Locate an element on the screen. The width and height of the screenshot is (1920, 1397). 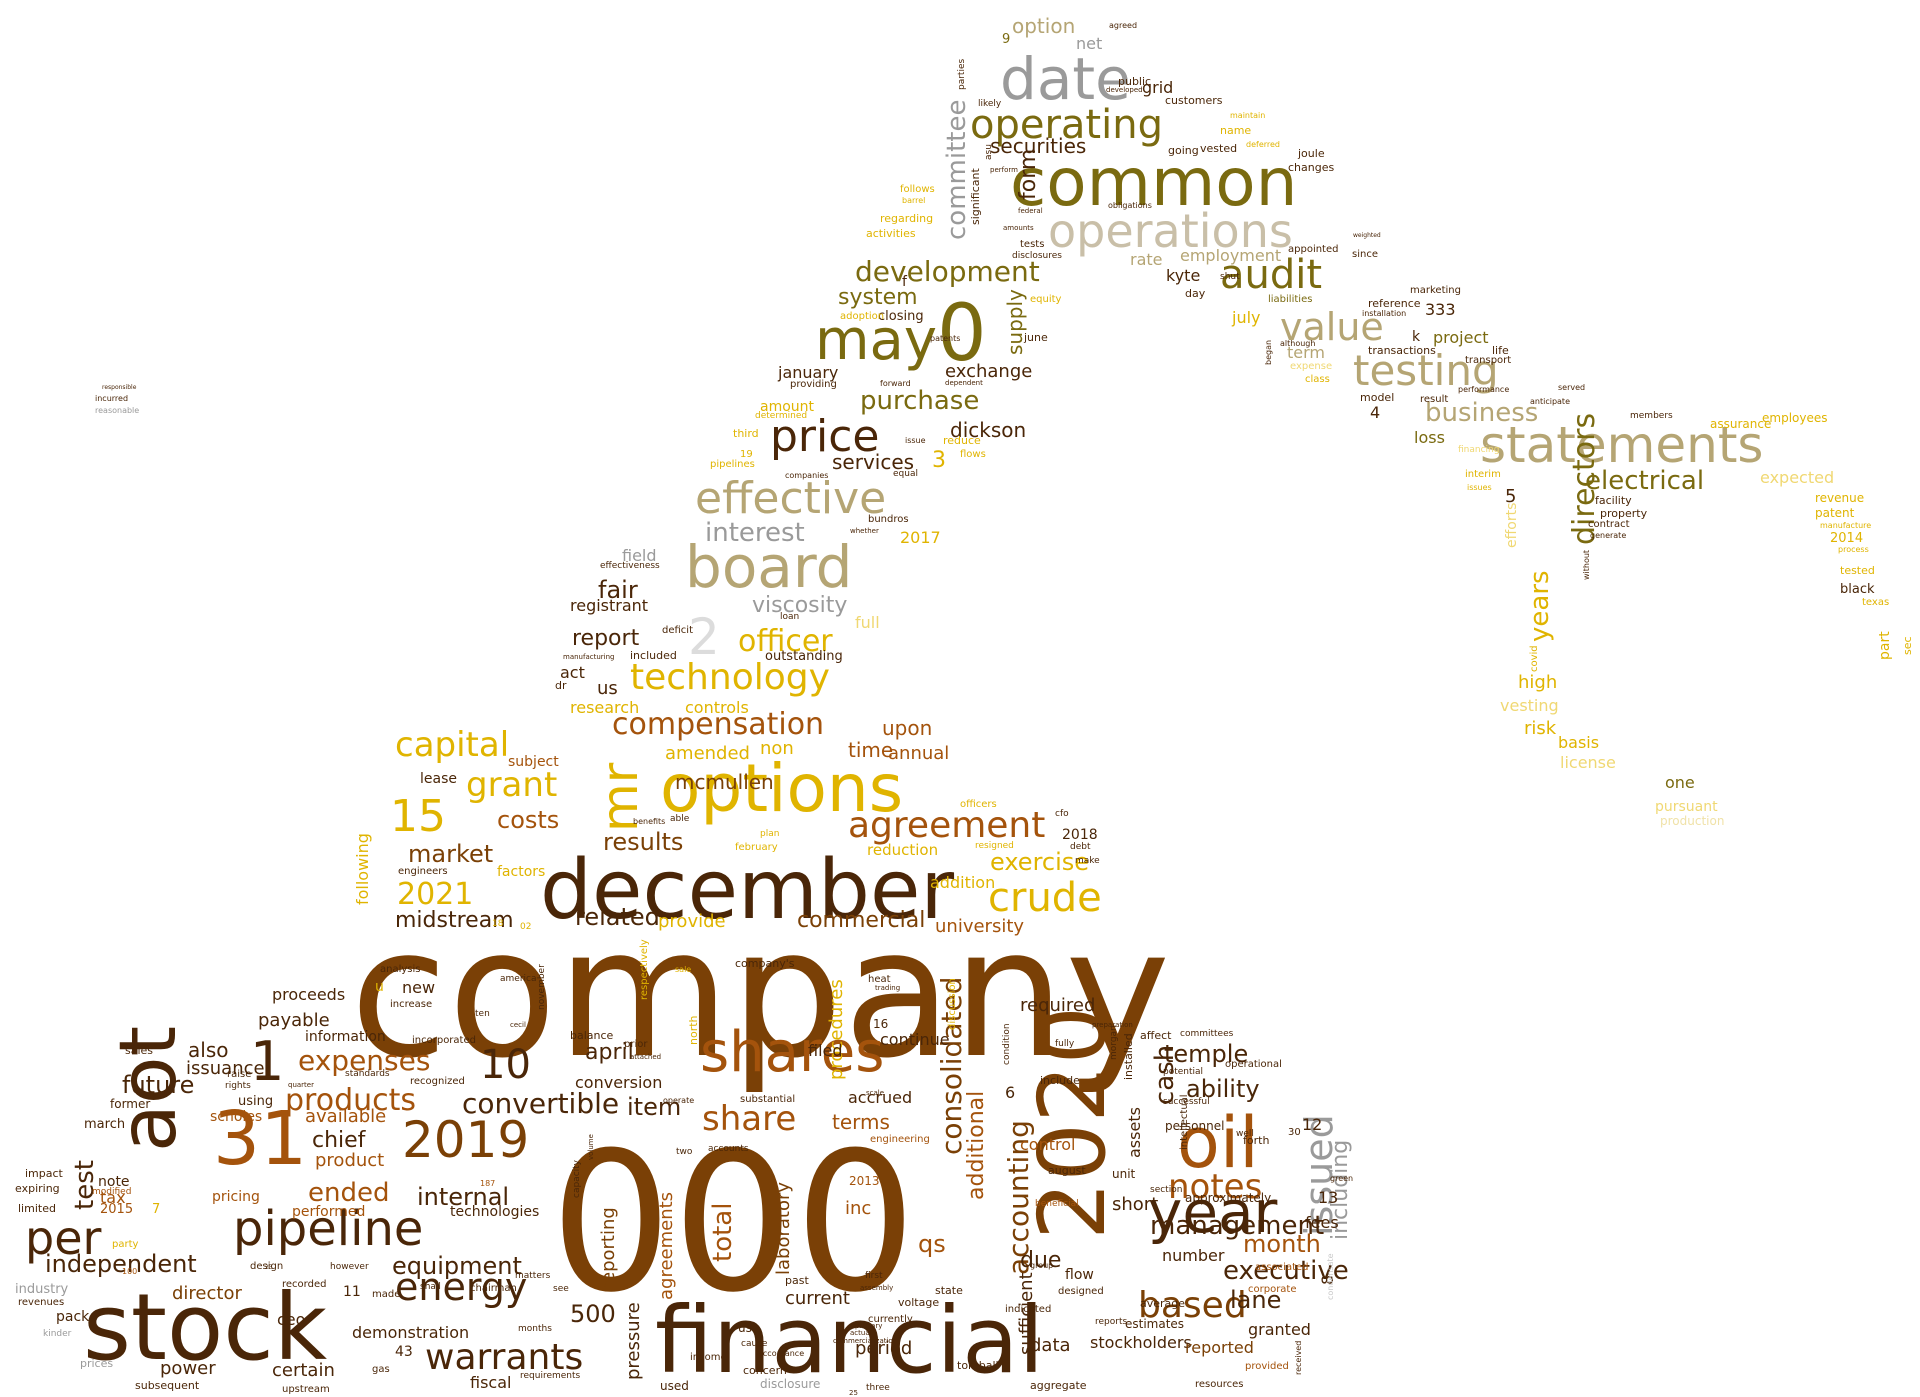
word: 02 is located at coordinates (526, 927).